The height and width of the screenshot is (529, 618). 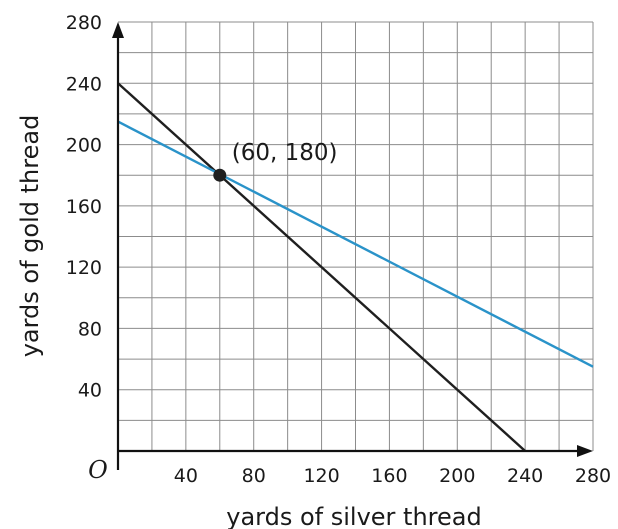 What do you see at coordinates (593, 476) in the screenshot?
I see `x-tick-label: 280` at bounding box center [593, 476].